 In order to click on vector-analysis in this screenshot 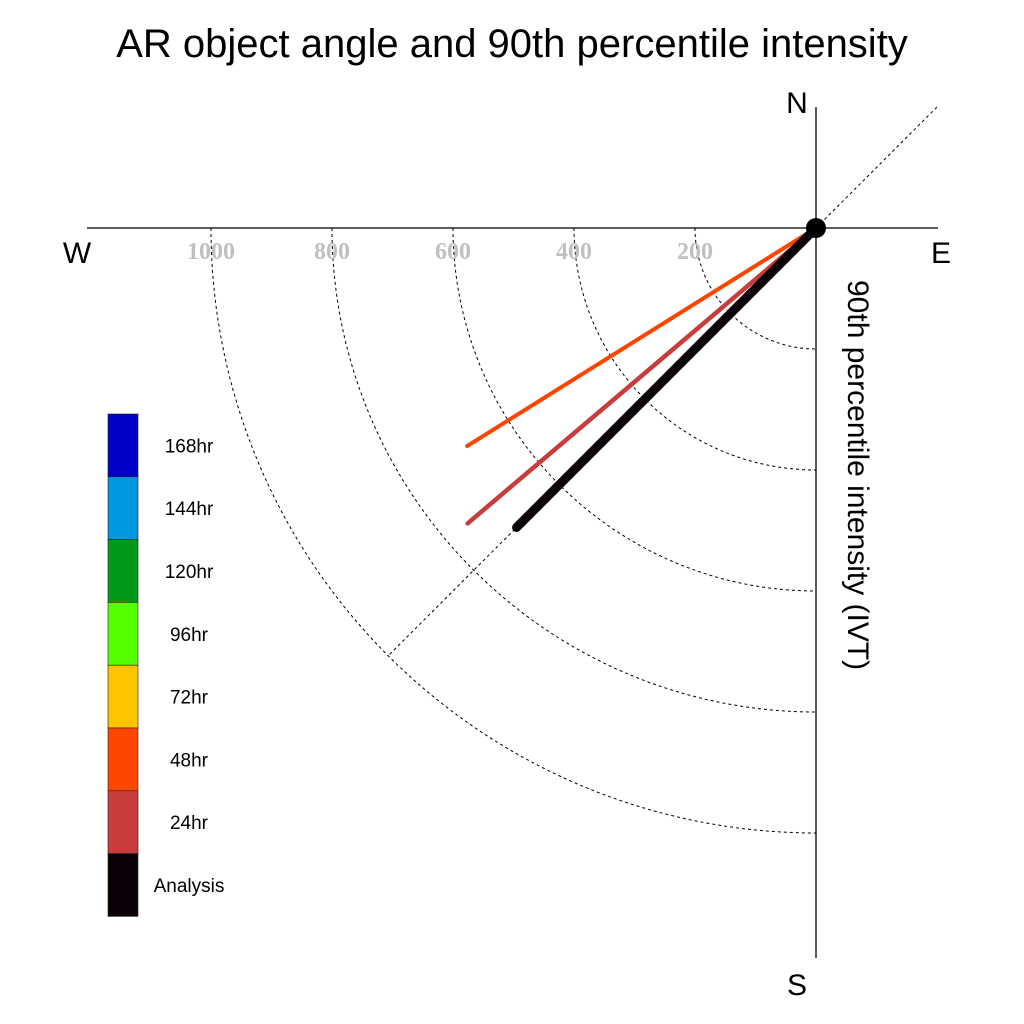, I will do `click(666, 377)`.